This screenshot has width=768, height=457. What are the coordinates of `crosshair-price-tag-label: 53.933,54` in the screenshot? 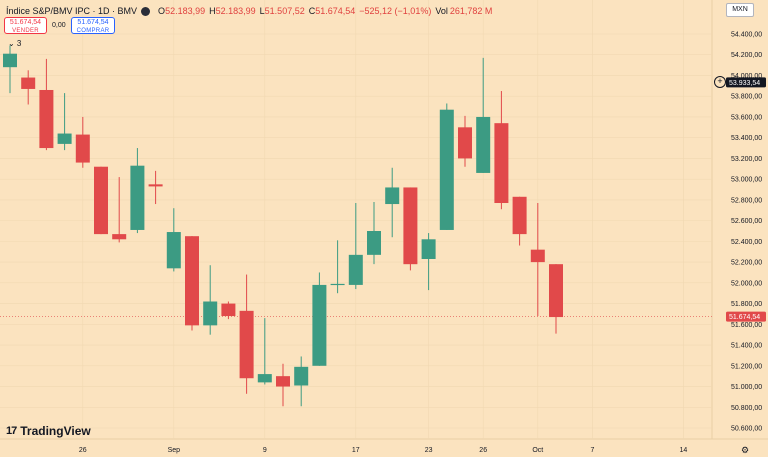 It's located at (744, 83).